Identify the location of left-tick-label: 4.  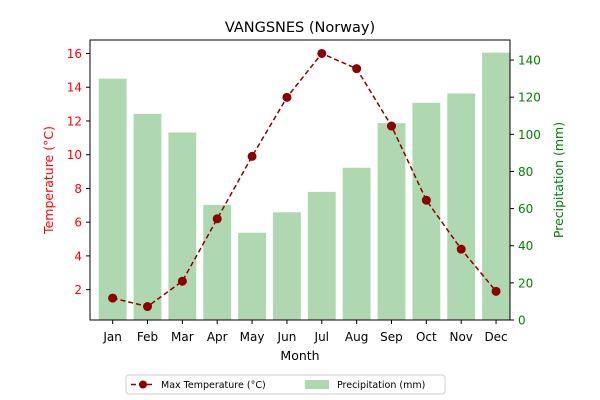
(78, 256).